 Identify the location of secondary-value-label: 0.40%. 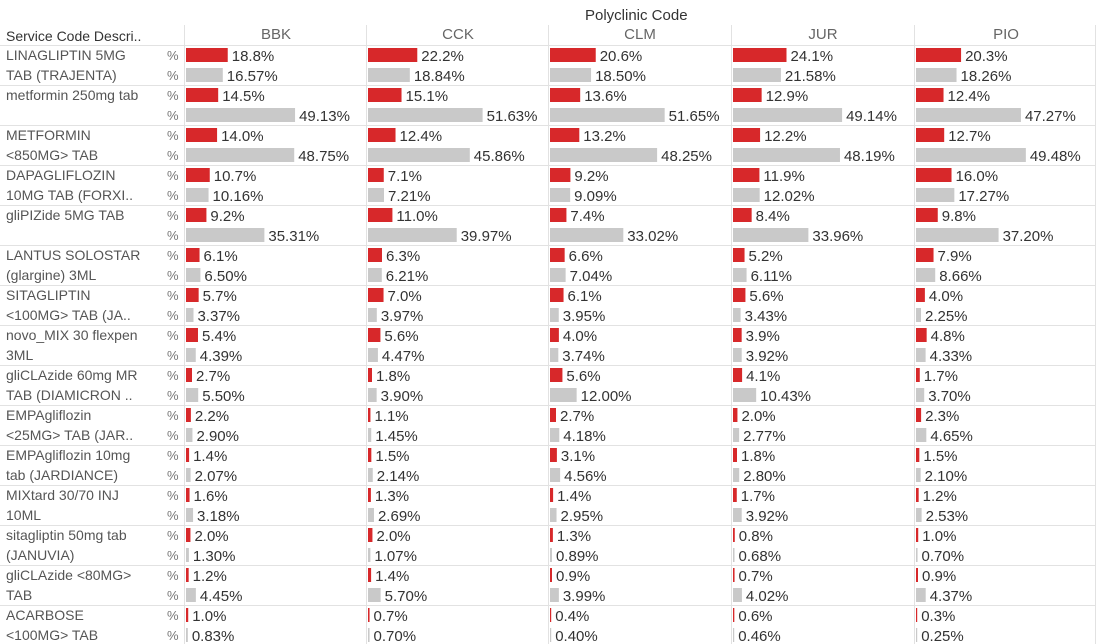
(576, 636).